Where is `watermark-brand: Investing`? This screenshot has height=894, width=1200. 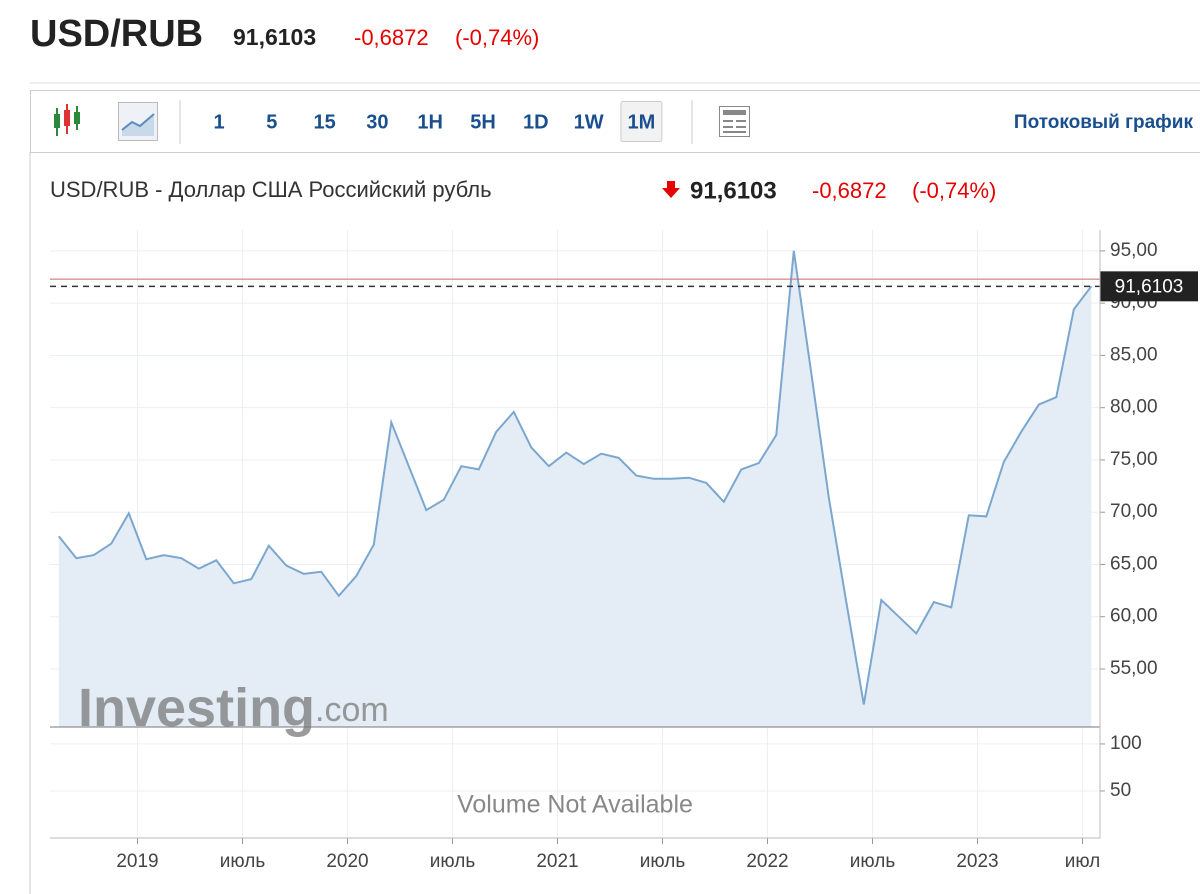 watermark-brand: Investing is located at coordinates (196, 708).